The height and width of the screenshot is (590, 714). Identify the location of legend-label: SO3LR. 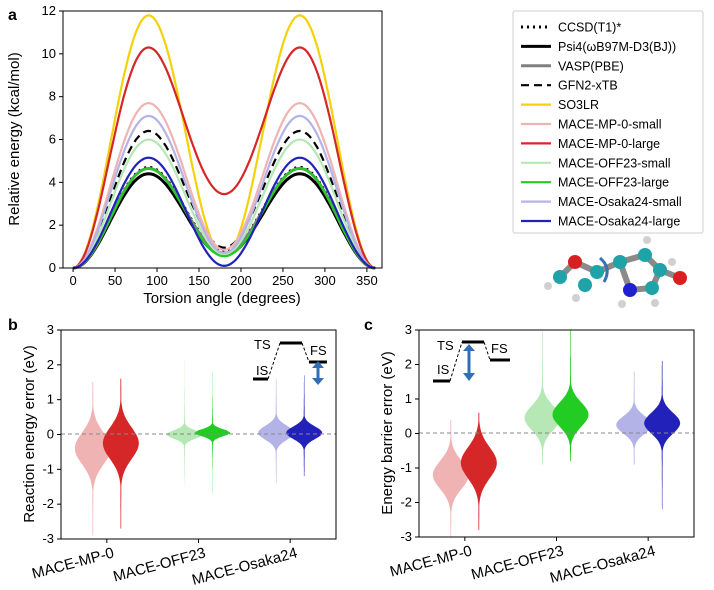
(578, 105).